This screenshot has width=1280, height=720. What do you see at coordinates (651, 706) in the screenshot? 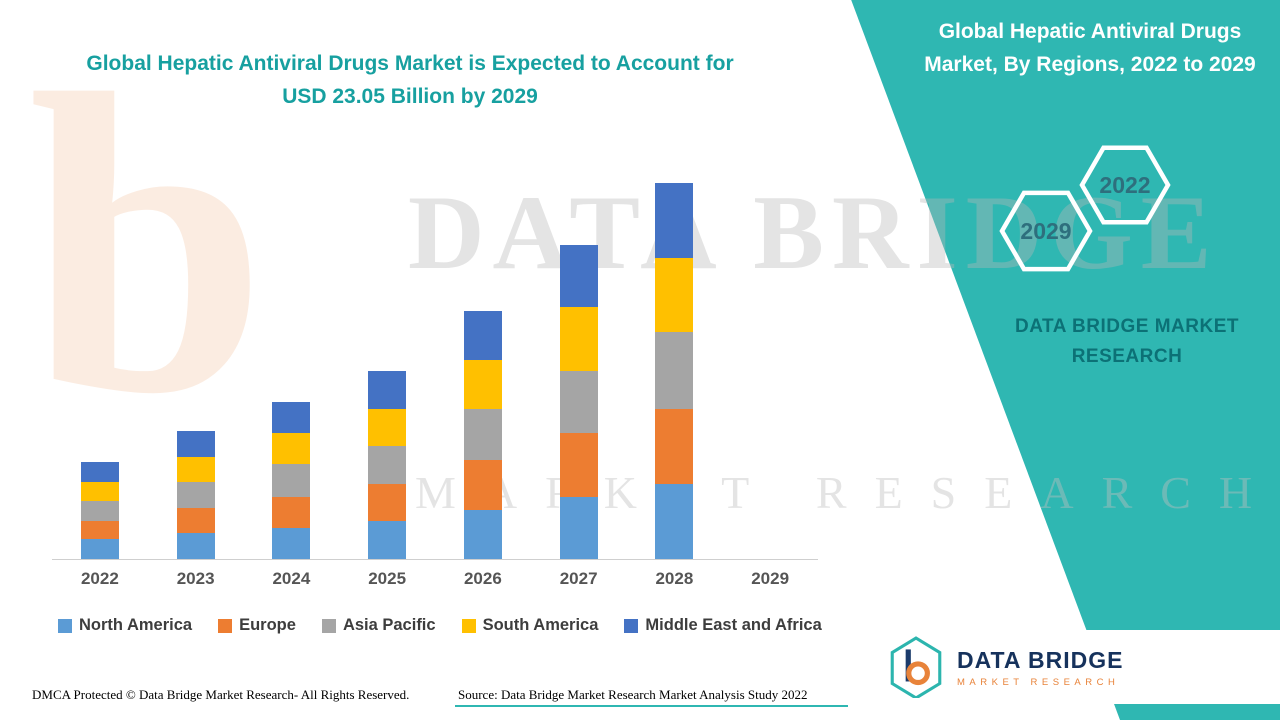
I see `footer-divider` at bounding box center [651, 706].